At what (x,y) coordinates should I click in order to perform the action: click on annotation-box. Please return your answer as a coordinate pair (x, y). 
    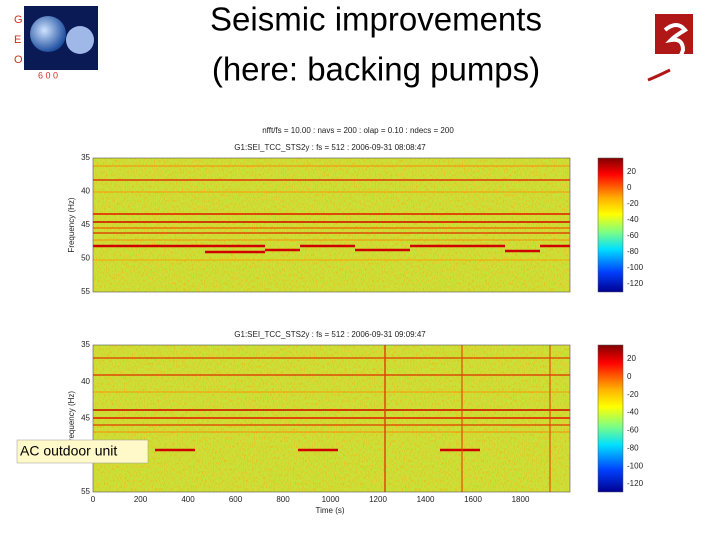
    Looking at the image, I should click on (82, 451).